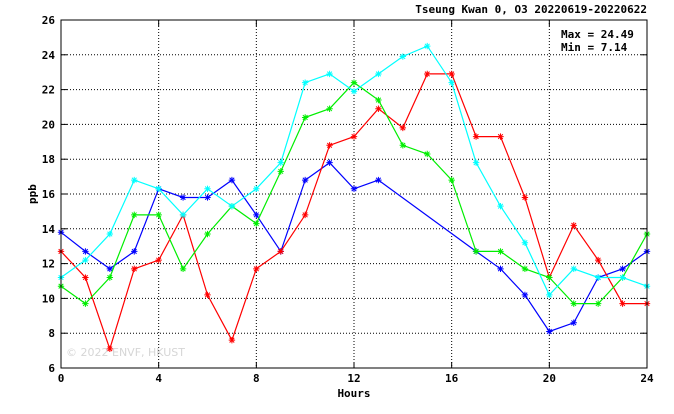 The width and height of the screenshot is (674, 414). What do you see at coordinates (48, 264) in the screenshot?
I see `y-tick-label: 12` at bounding box center [48, 264].